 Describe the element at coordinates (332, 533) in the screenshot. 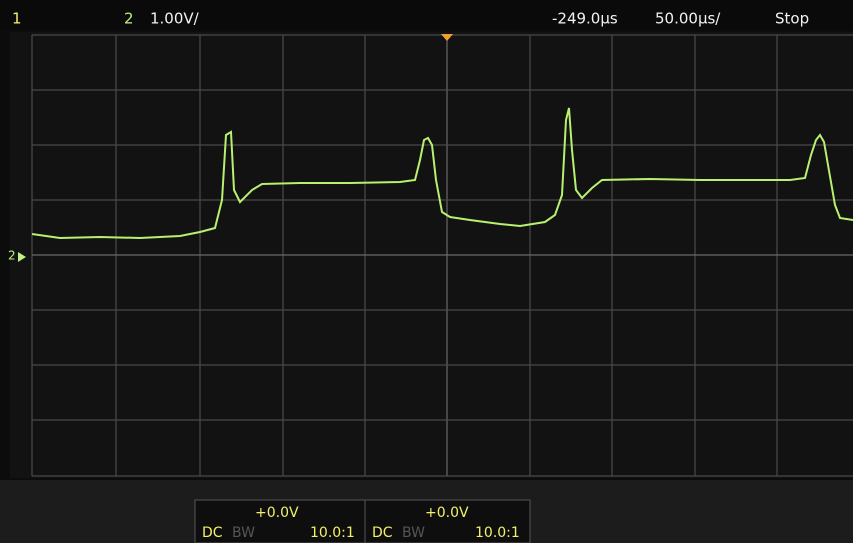

I see `channel-1-probe: 10.0:1` at that location.